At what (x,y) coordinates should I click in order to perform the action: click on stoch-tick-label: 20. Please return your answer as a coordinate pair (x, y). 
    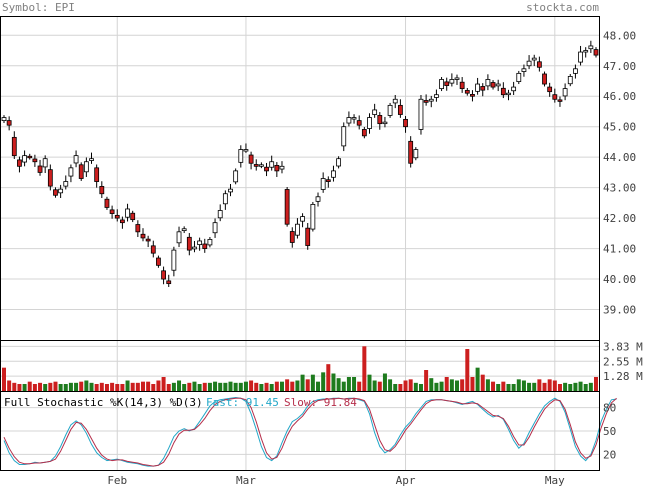
    Looking at the image, I should click on (609, 454).